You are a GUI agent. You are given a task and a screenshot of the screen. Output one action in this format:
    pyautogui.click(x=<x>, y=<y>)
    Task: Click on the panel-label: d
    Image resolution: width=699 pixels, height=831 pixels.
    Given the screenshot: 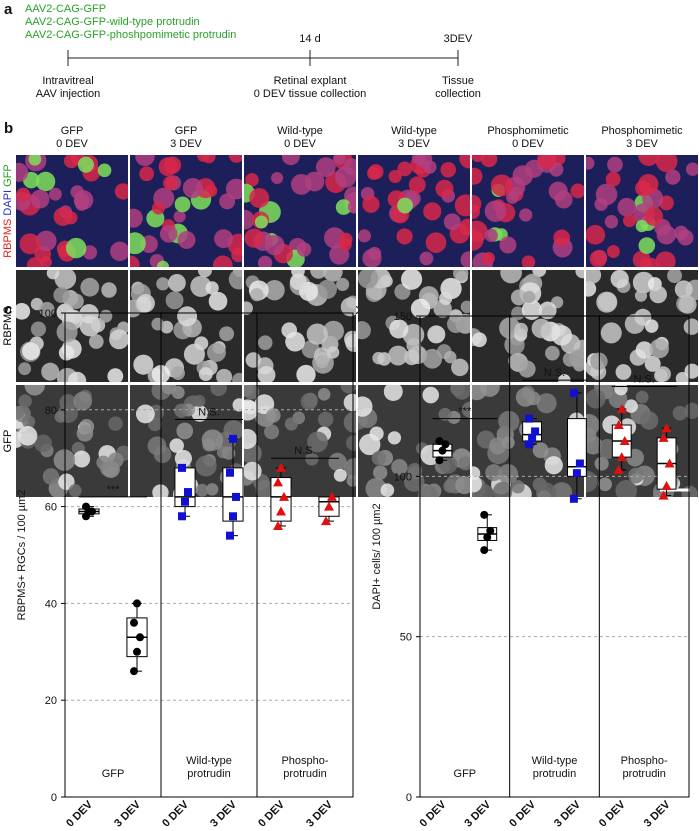 What is the action you would take?
    pyautogui.click(x=356, y=309)
    